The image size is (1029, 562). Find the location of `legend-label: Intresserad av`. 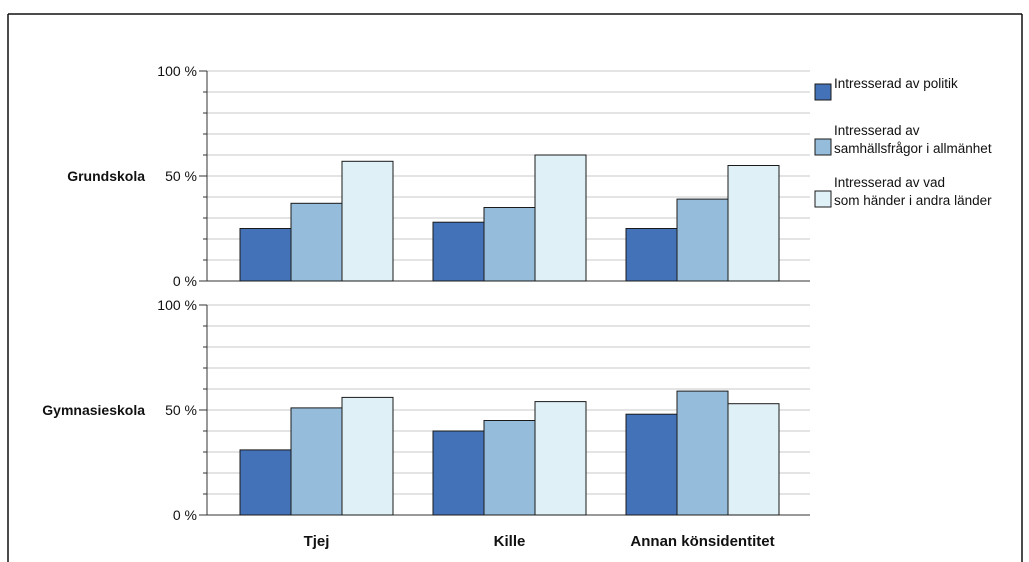

legend-label: Intresserad av is located at coordinates (877, 130).